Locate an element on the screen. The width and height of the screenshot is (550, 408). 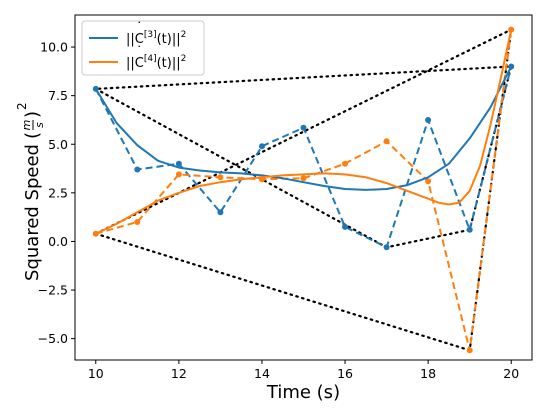
y-axis-label: Squared Speed ( m s ) 2 is located at coordinates (30, 191).